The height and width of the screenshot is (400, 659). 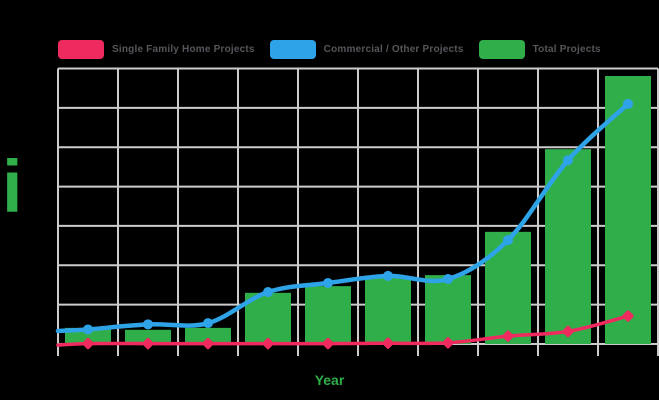 What do you see at coordinates (393, 49) in the screenshot?
I see `legend-label-commercial: Commercial / Other Projects` at bounding box center [393, 49].